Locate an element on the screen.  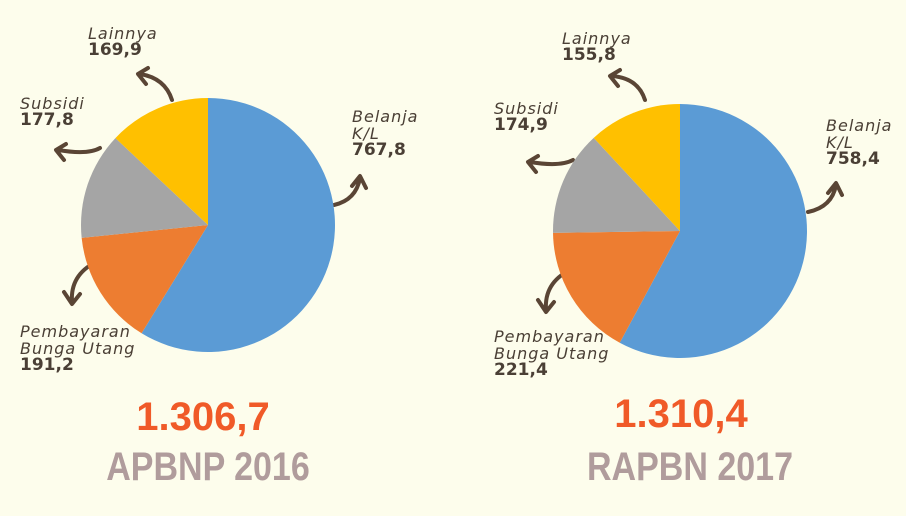
total-value: 1.310,4 is located at coordinates (681, 414).